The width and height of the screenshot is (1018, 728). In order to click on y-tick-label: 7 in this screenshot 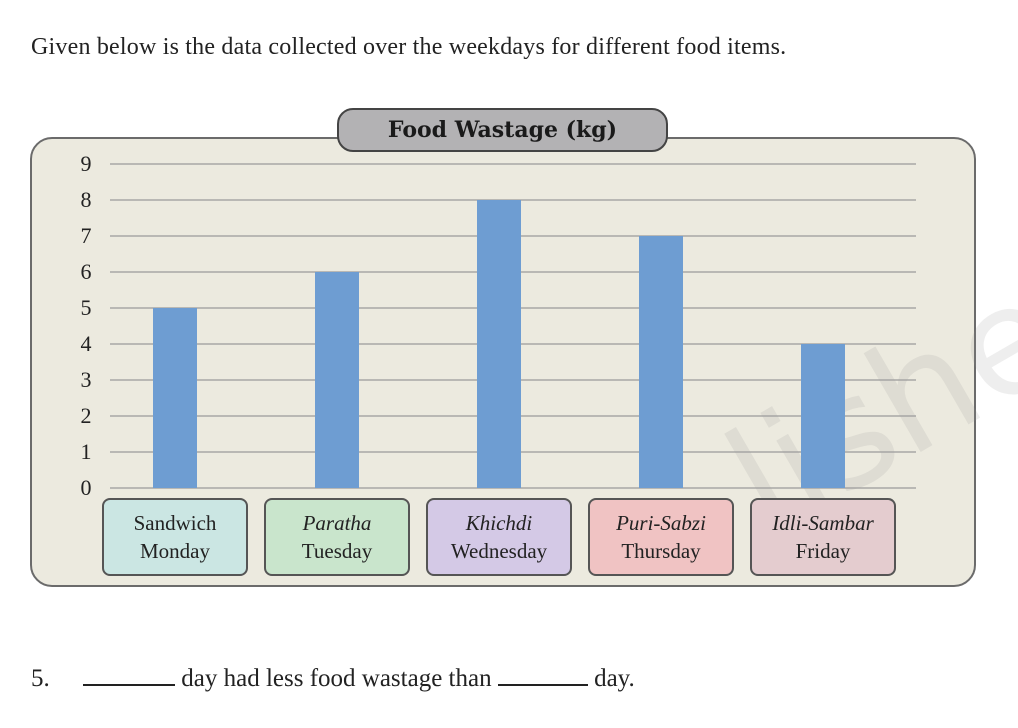, I will do `click(86, 235)`.